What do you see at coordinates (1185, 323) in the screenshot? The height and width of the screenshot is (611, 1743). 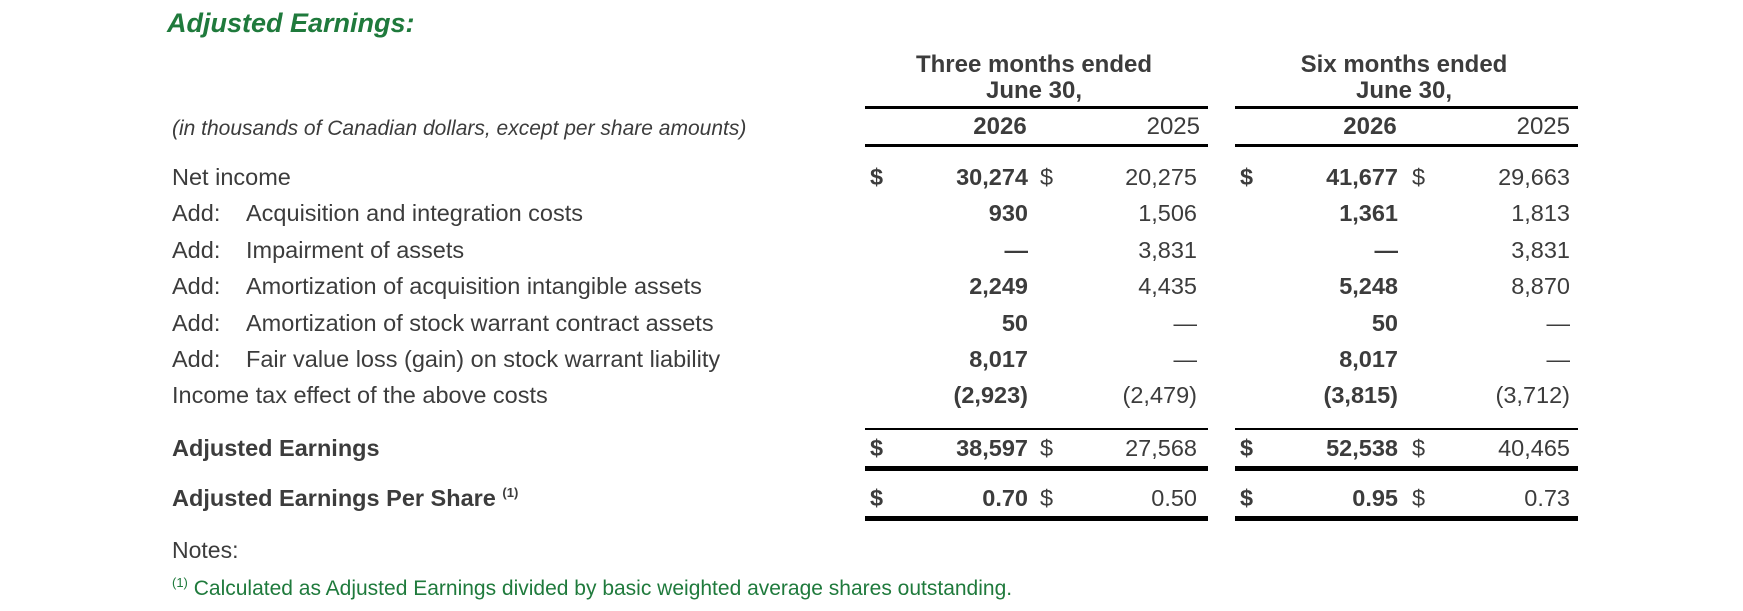 I see `value-three-prior: —` at bounding box center [1185, 323].